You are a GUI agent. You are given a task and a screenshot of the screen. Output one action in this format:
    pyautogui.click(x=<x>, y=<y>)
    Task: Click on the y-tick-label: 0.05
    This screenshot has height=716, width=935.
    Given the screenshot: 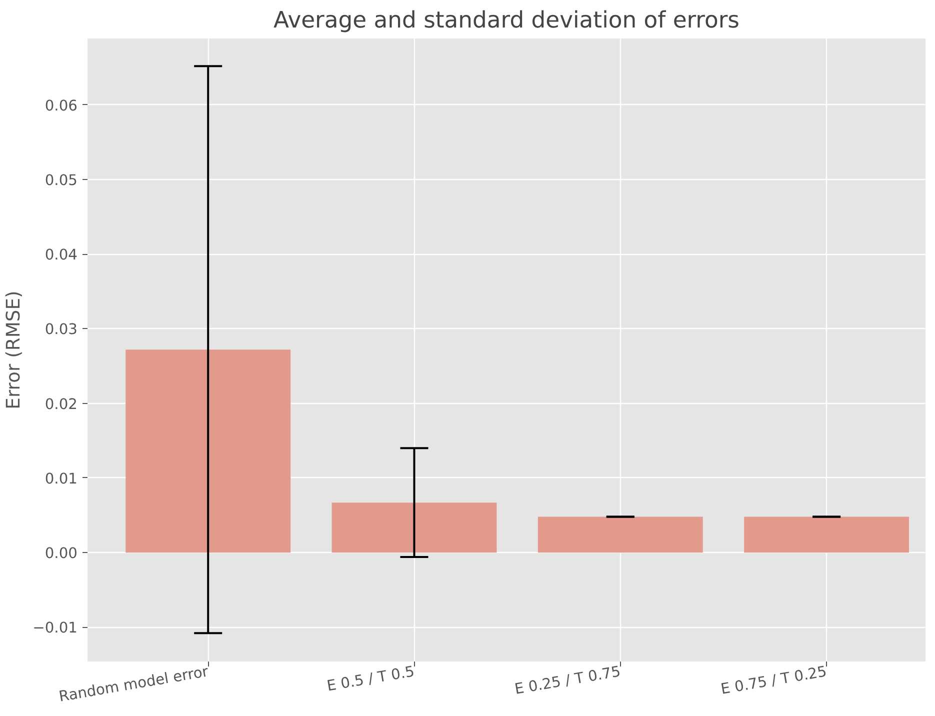 What is the action you would take?
    pyautogui.click(x=61, y=181)
    